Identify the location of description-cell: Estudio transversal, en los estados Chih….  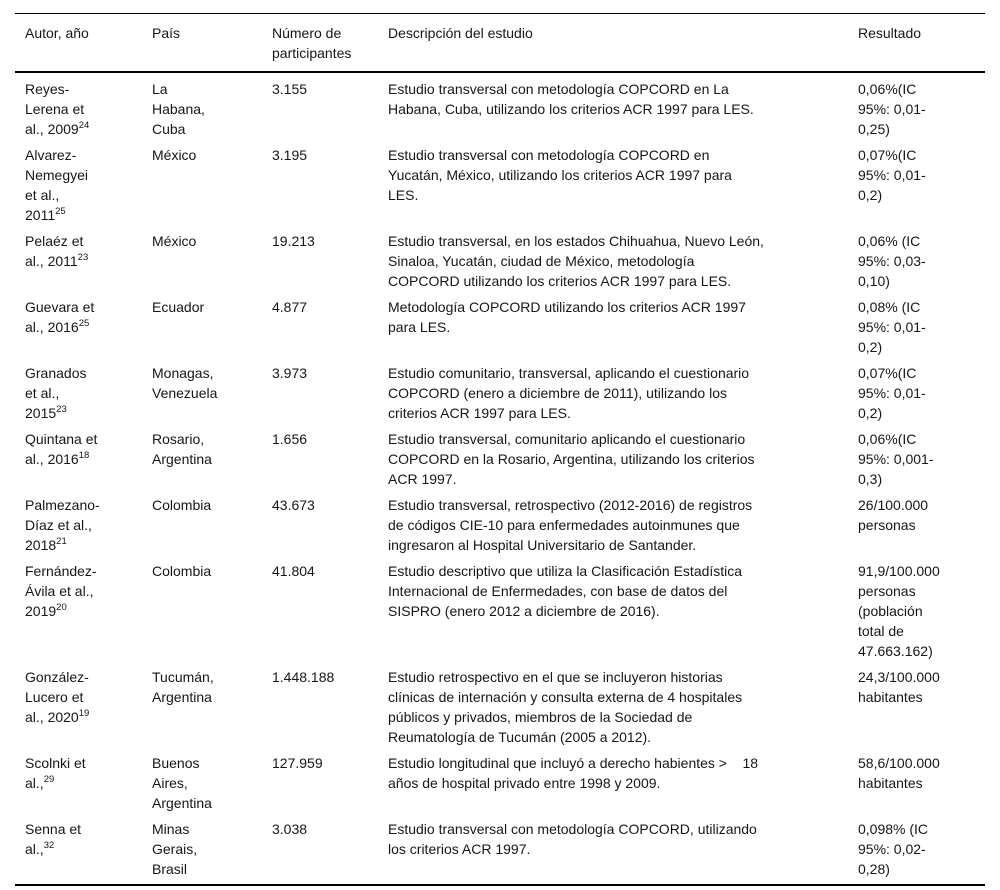
(576, 261).